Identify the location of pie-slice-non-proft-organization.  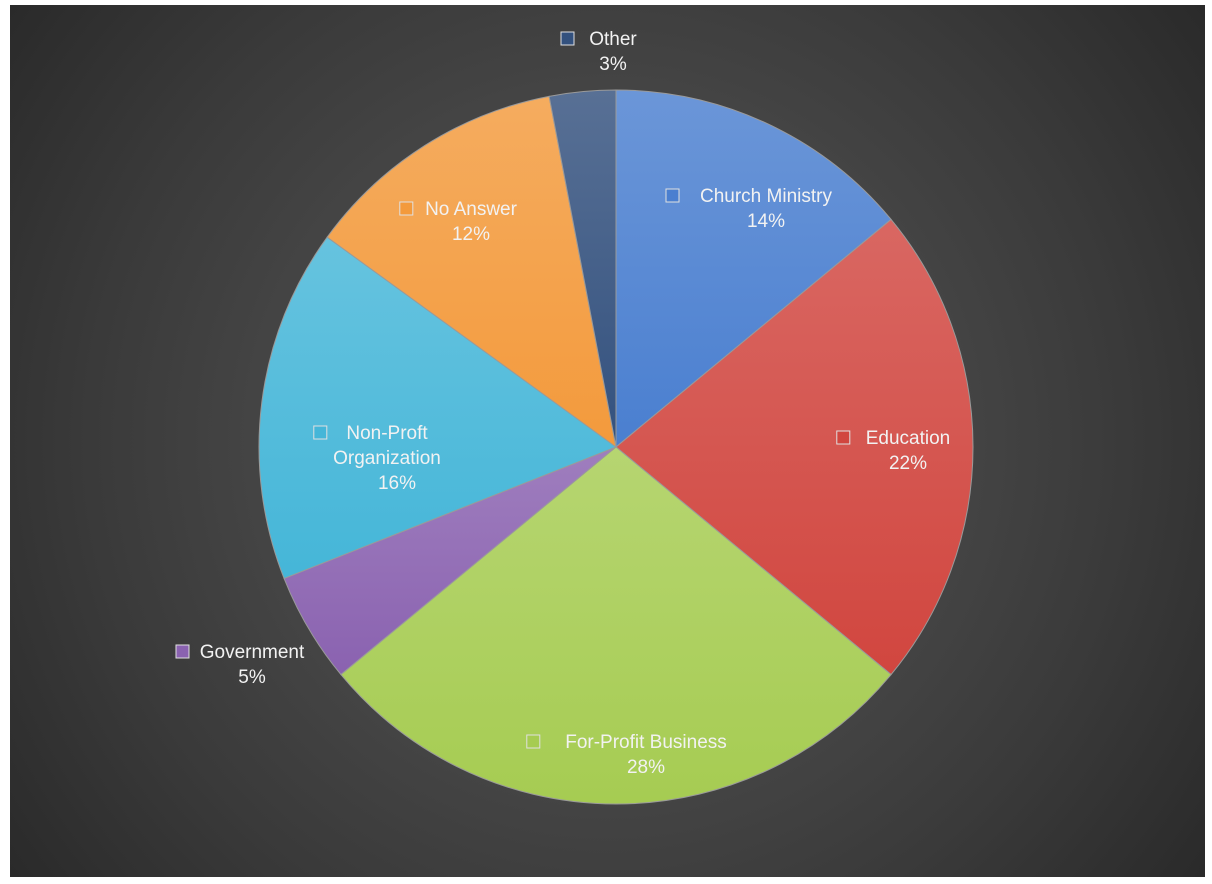
(438, 408).